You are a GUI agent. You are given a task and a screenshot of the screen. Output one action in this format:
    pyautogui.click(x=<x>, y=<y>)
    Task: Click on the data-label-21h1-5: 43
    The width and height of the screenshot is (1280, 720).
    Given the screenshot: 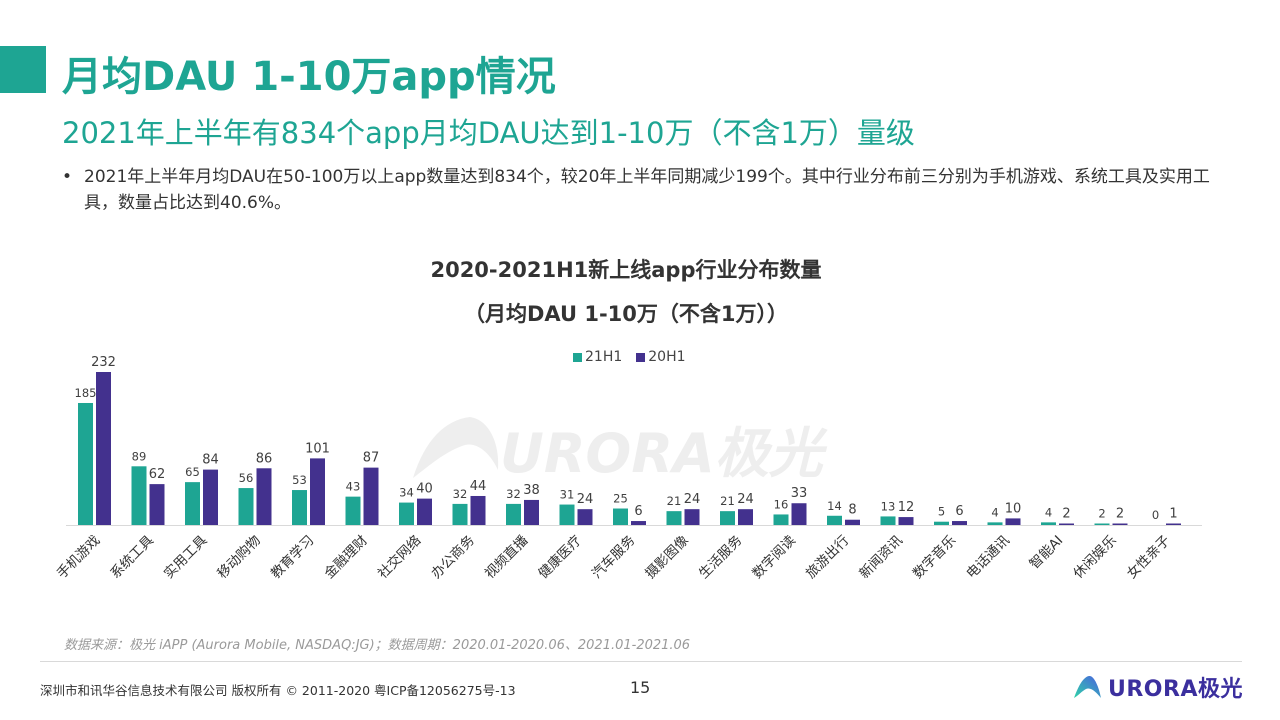 What is the action you would take?
    pyautogui.click(x=353, y=487)
    